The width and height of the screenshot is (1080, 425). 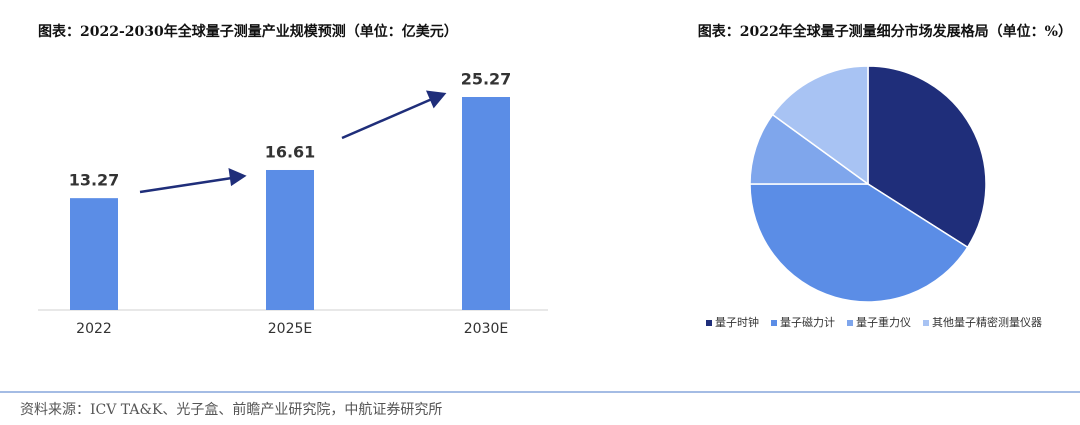 What do you see at coordinates (807, 322) in the screenshot?
I see `legend-label: 量子磁力计` at bounding box center [807, 322].